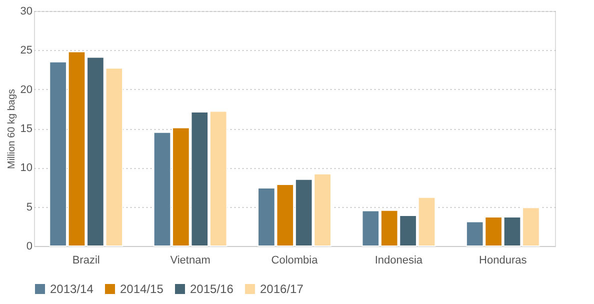 This screenshot has height=304, width=594. I want to click on x-tick-label: Colombia, so click(295, 260).